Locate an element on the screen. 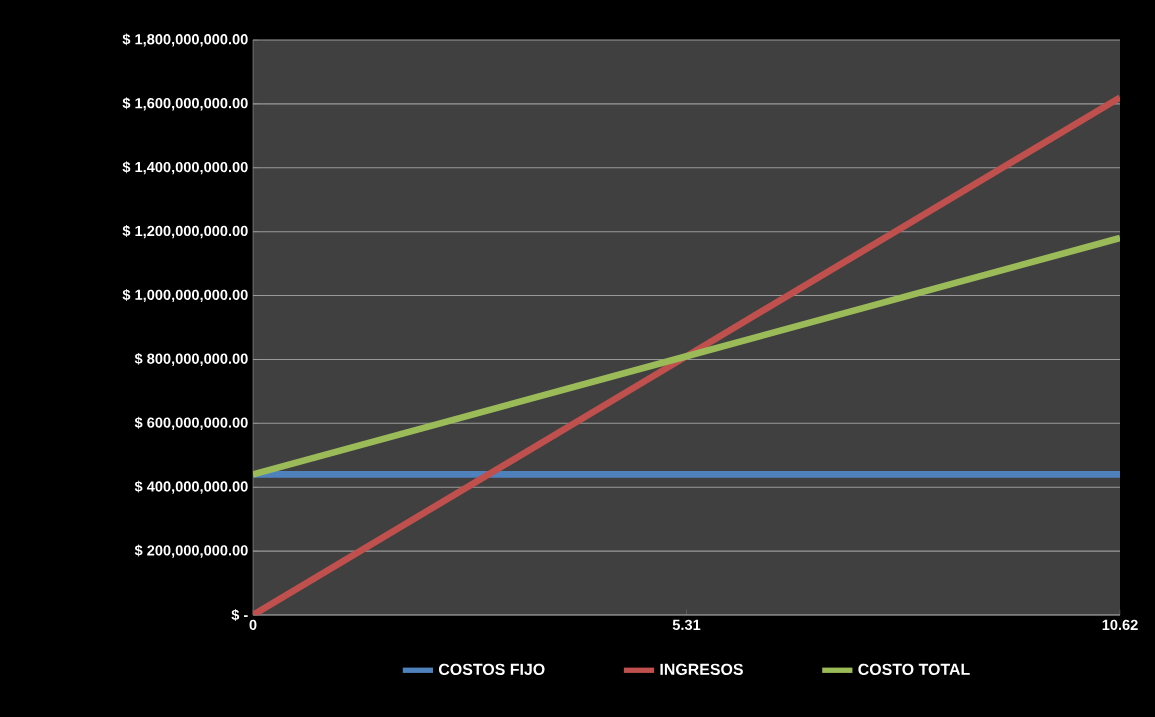  x-tick-label: 10.62 is located at coordinates (1120, 625).